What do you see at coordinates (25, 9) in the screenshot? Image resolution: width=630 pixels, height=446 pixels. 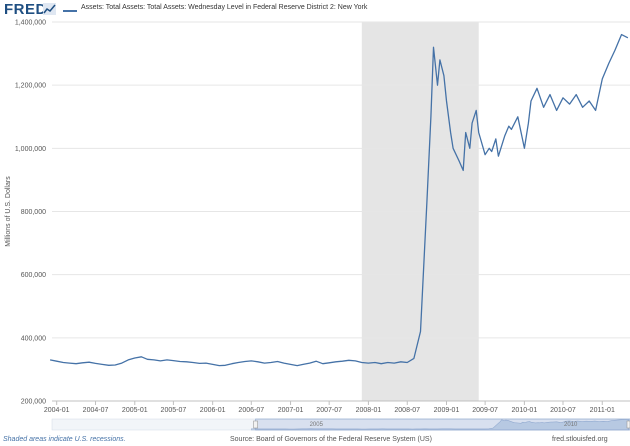 I see `fred-logo: FRED` at bounding box center [25, 9].